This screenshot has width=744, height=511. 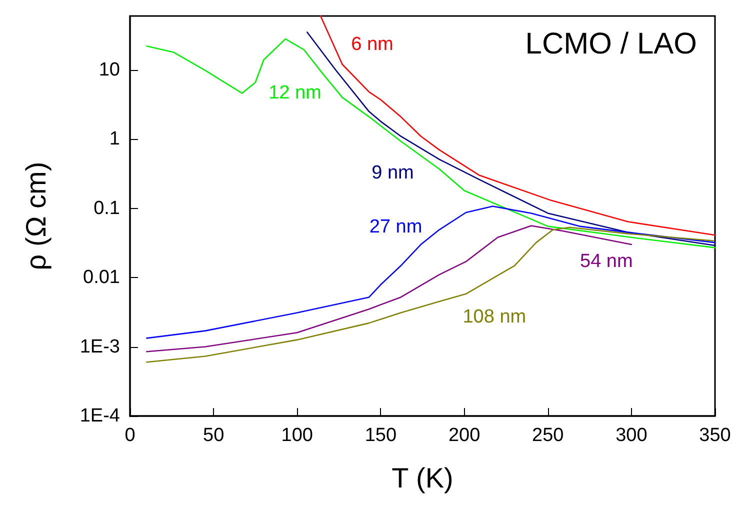 What do you see at coordinates (395, 227) in the screenshot?
I see `series-label: 27 nm` at bounding box center [395, 227].